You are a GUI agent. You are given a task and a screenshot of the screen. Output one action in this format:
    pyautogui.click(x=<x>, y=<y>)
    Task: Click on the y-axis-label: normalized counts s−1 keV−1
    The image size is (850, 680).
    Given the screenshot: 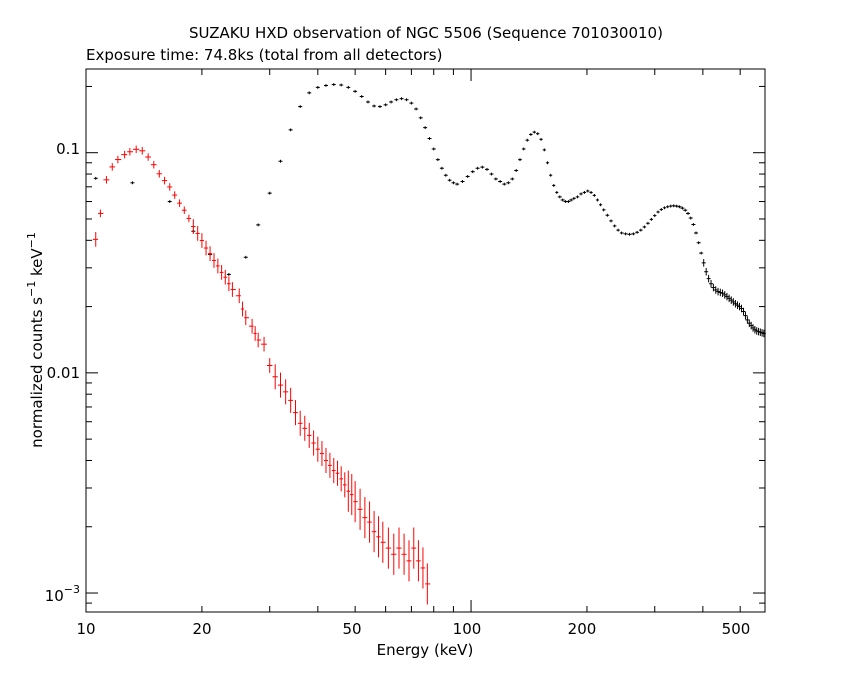 What is the action you would take?
    pyautogui.click(x=35, y=340)
    